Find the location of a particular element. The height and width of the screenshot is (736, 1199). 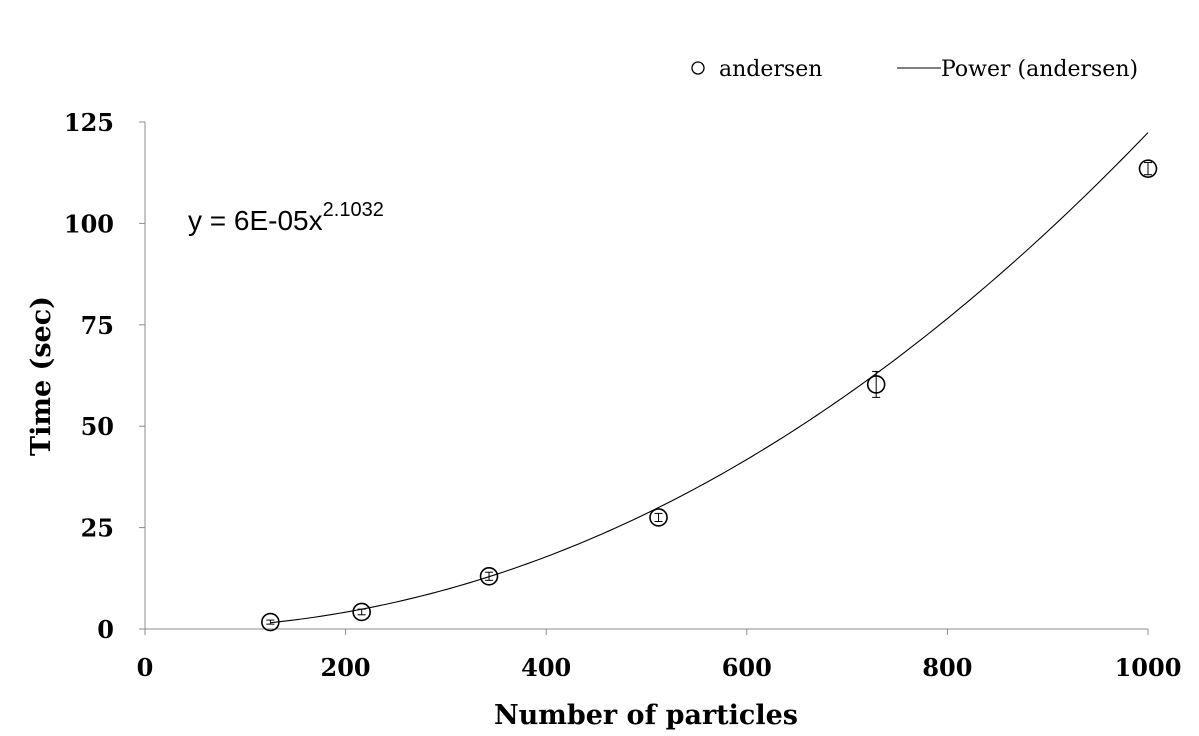

y-tick-label: 100 is located at coordinates (89, 223).